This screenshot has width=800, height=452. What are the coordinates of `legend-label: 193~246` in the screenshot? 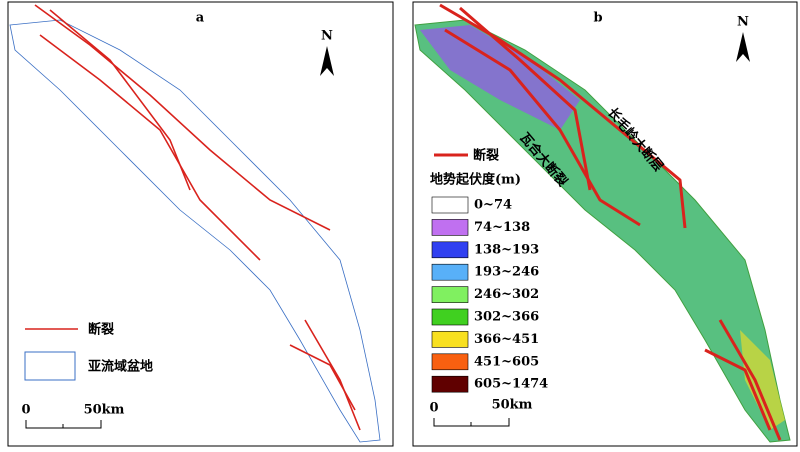 It's located at (506, 272).